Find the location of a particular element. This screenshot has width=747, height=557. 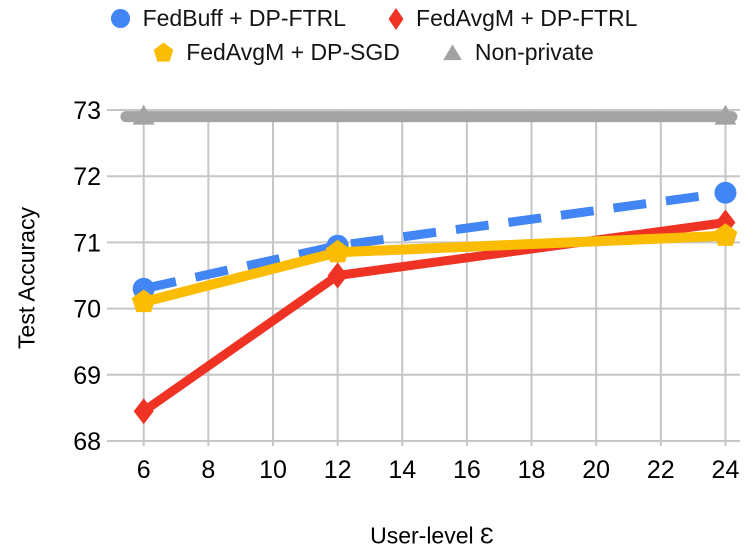

x-tick-label: 14 is located at coordinates (402, 470).